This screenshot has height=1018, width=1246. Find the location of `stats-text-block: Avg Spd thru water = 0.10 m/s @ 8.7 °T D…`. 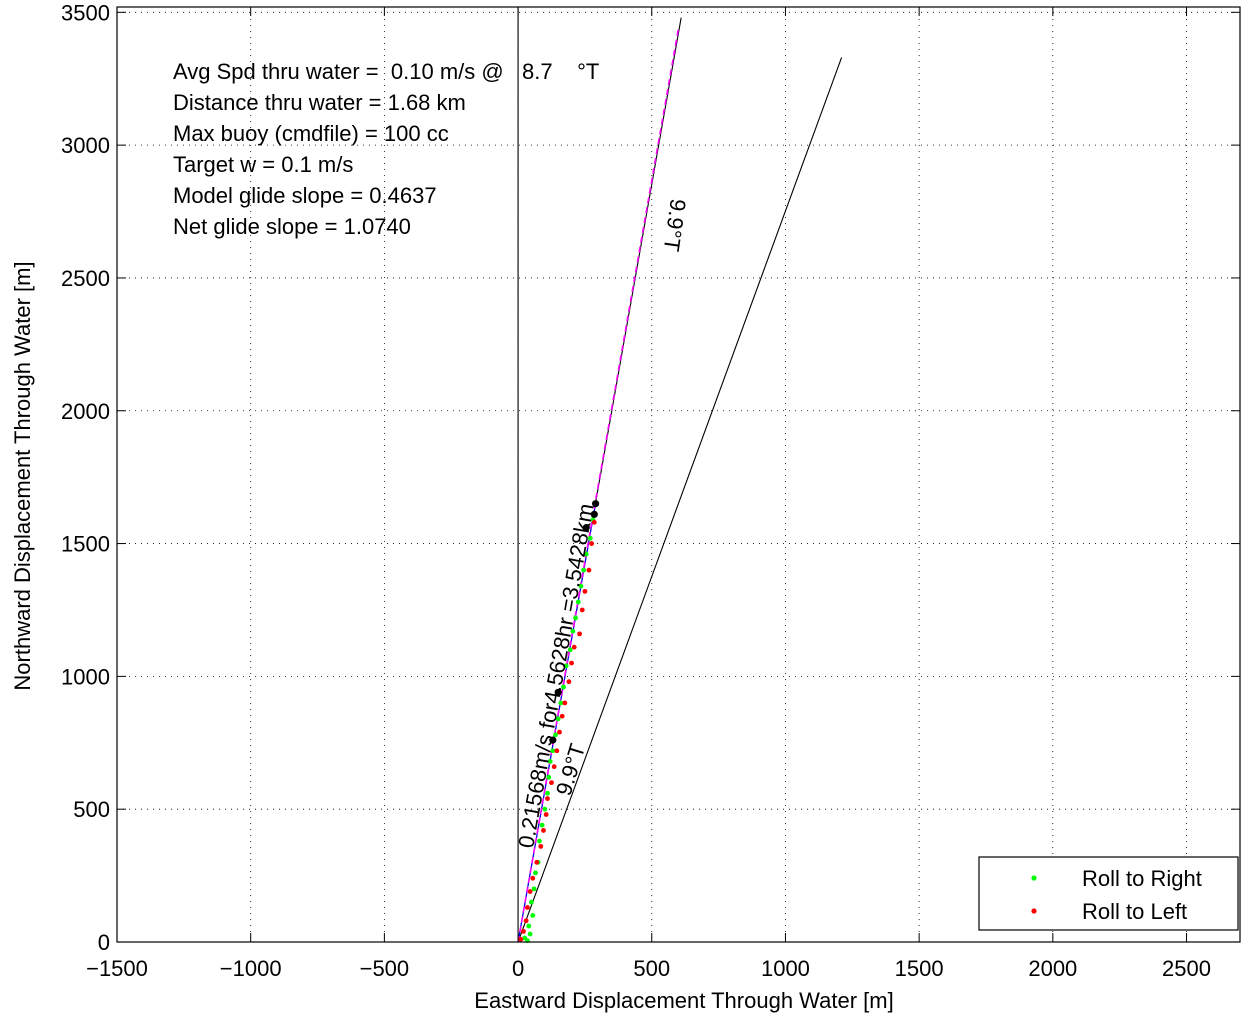

stats-text-block: Avg Spd thru water = 0.10 m/s @ 8.7 °T D… is located at coordinates (386, 149).